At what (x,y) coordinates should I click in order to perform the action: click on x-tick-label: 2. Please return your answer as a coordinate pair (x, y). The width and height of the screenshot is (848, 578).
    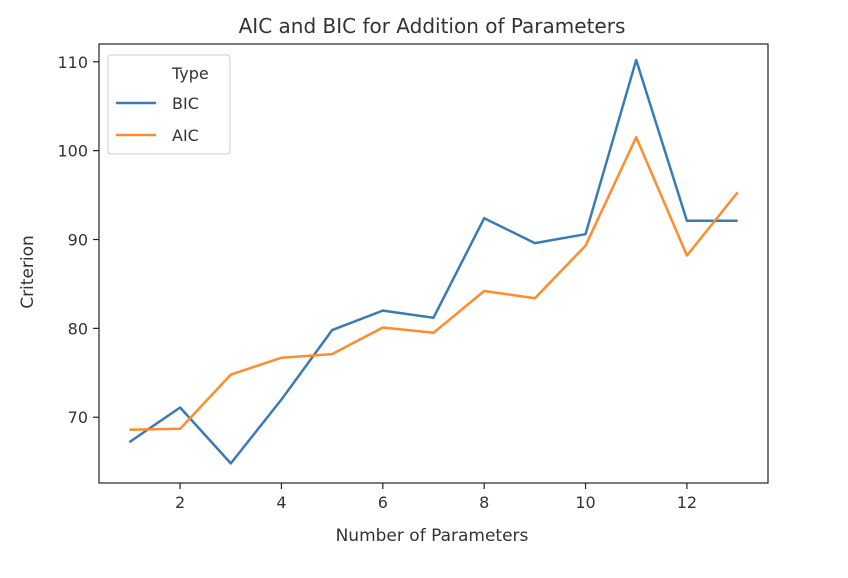
    Looking at the image, I should click on (180, 502).